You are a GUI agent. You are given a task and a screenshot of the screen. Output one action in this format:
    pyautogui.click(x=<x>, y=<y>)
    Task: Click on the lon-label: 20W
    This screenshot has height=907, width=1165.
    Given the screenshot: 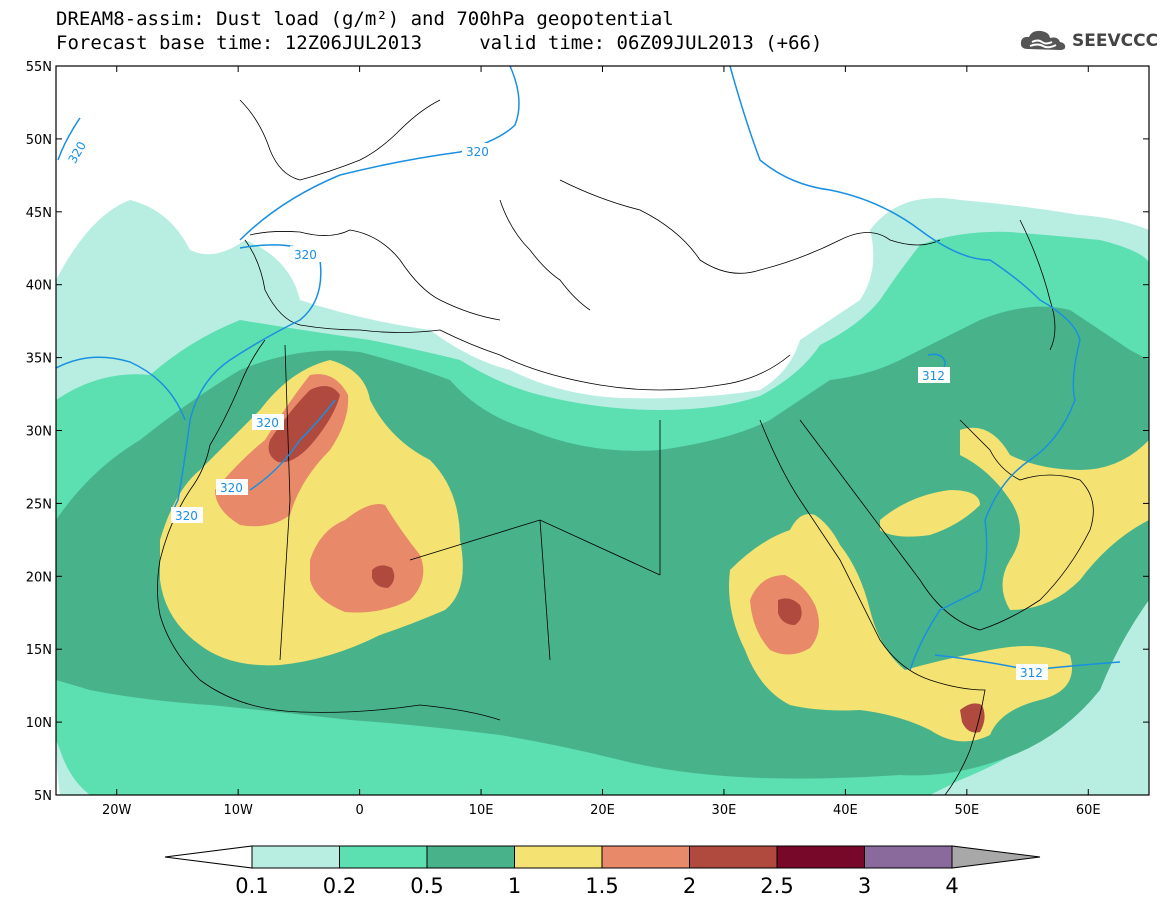 What is the action you would take?
    pyautogui.click(x=117, y=810)
    